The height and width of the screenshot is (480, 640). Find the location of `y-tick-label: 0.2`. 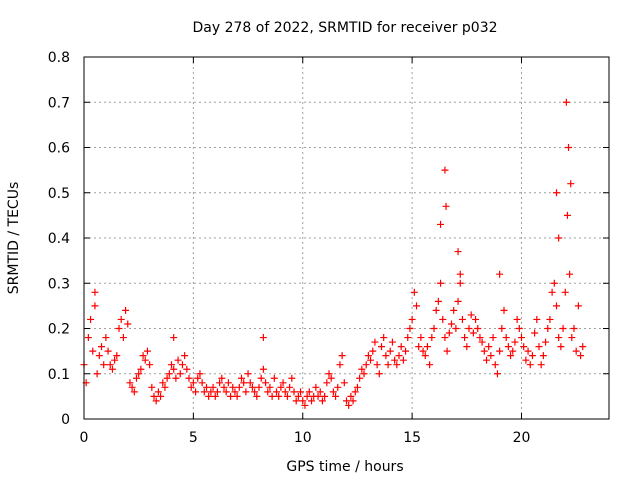

y-tick-label: 0.2 is located at coordinates (59, 330).